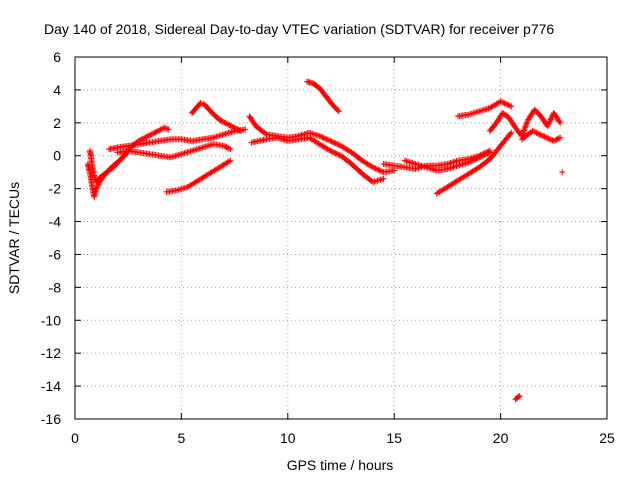 This screenshot has height=480, width=640. I want to click on y-tick-label: -2, so click(55, 189).